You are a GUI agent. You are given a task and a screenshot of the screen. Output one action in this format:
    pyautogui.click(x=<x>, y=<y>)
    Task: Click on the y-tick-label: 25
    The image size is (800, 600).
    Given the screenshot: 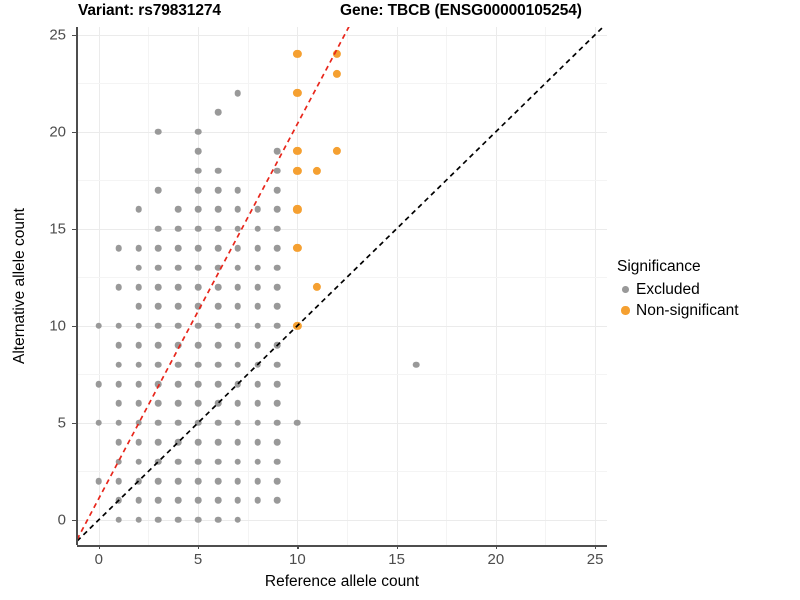 What is the action you would take?
    pyautogui.click(x=57, y=35)
    